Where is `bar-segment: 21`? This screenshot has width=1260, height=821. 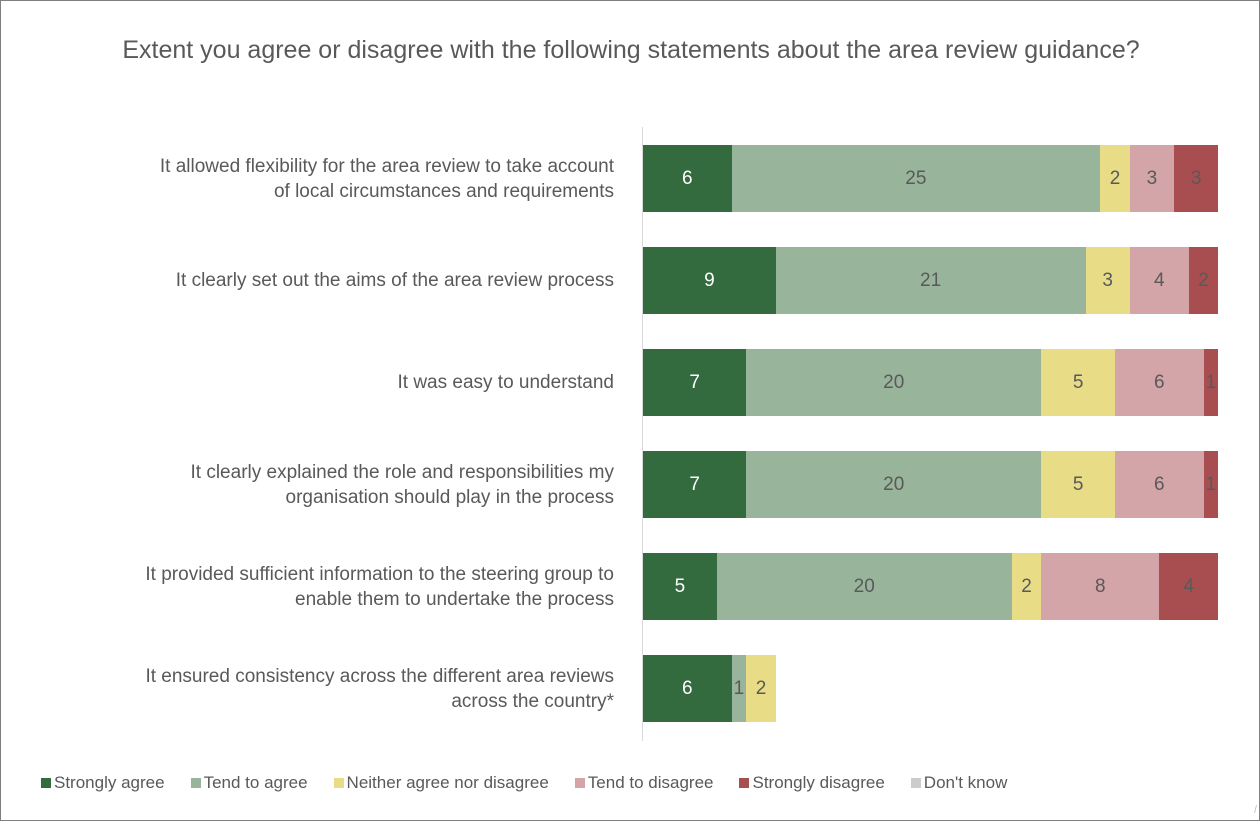
bar-segment: 21 is located at coordinates (930, 280).